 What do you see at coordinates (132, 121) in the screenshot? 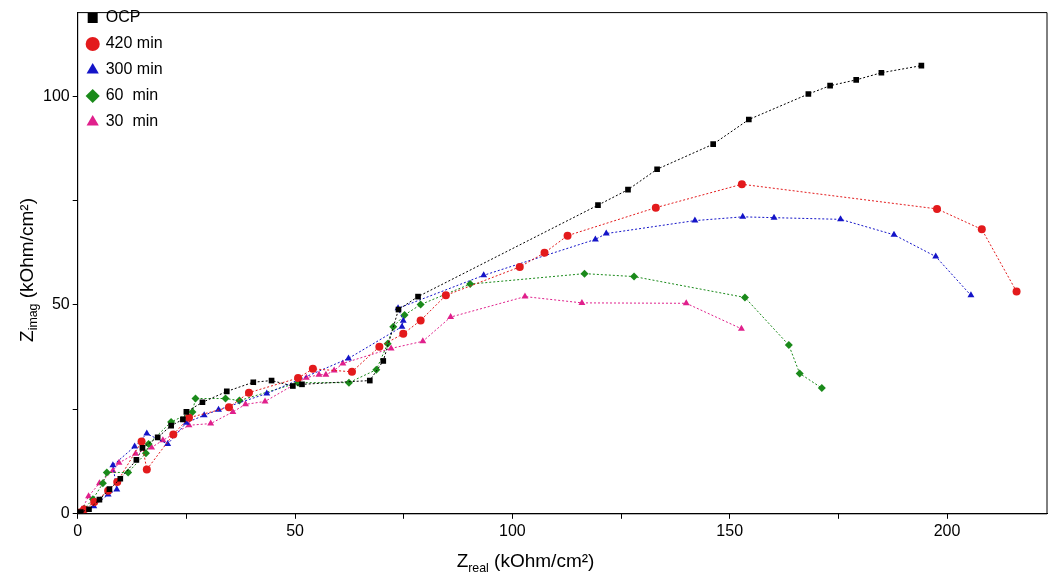
I see `legend-label: 30 min` at bounding box center [132, 121].